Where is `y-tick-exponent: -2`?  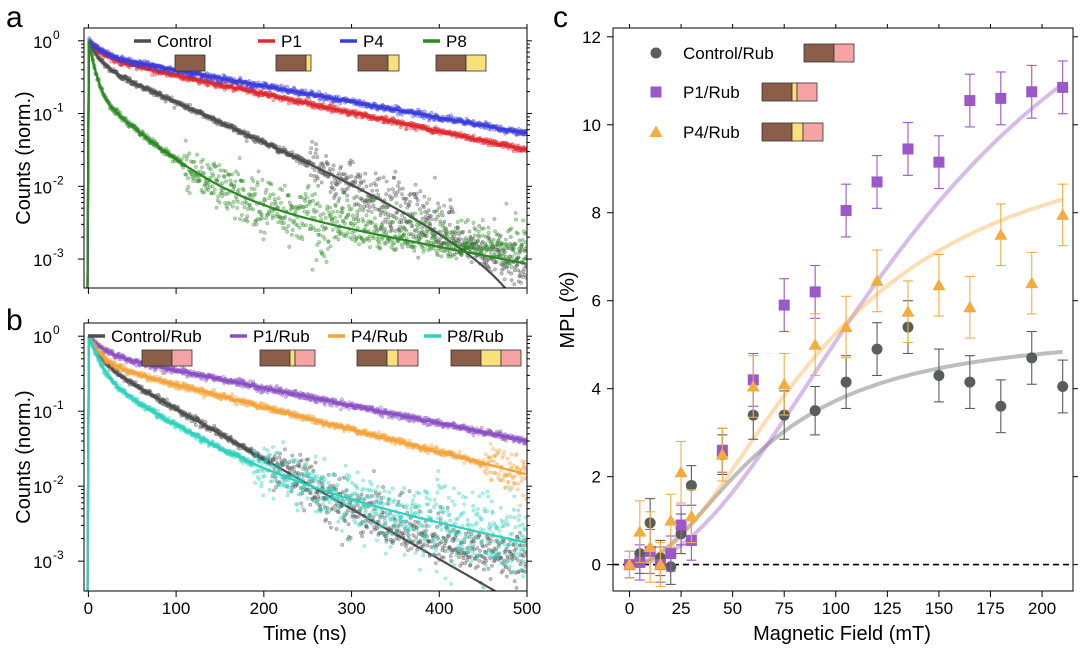 y-tick-exponent: -2 is located at coordinates (58, 180).